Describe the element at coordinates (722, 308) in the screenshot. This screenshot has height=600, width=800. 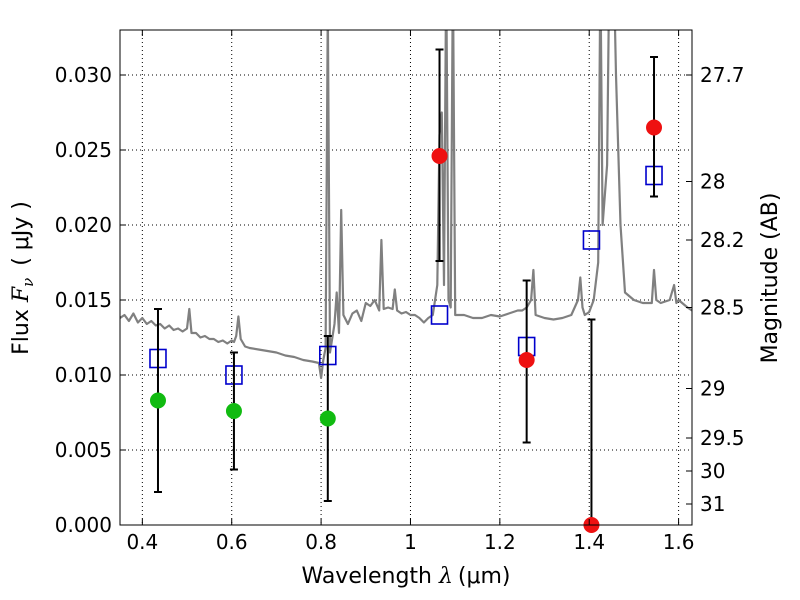
I see `magnitude-tick-label: 28.5` at that location.